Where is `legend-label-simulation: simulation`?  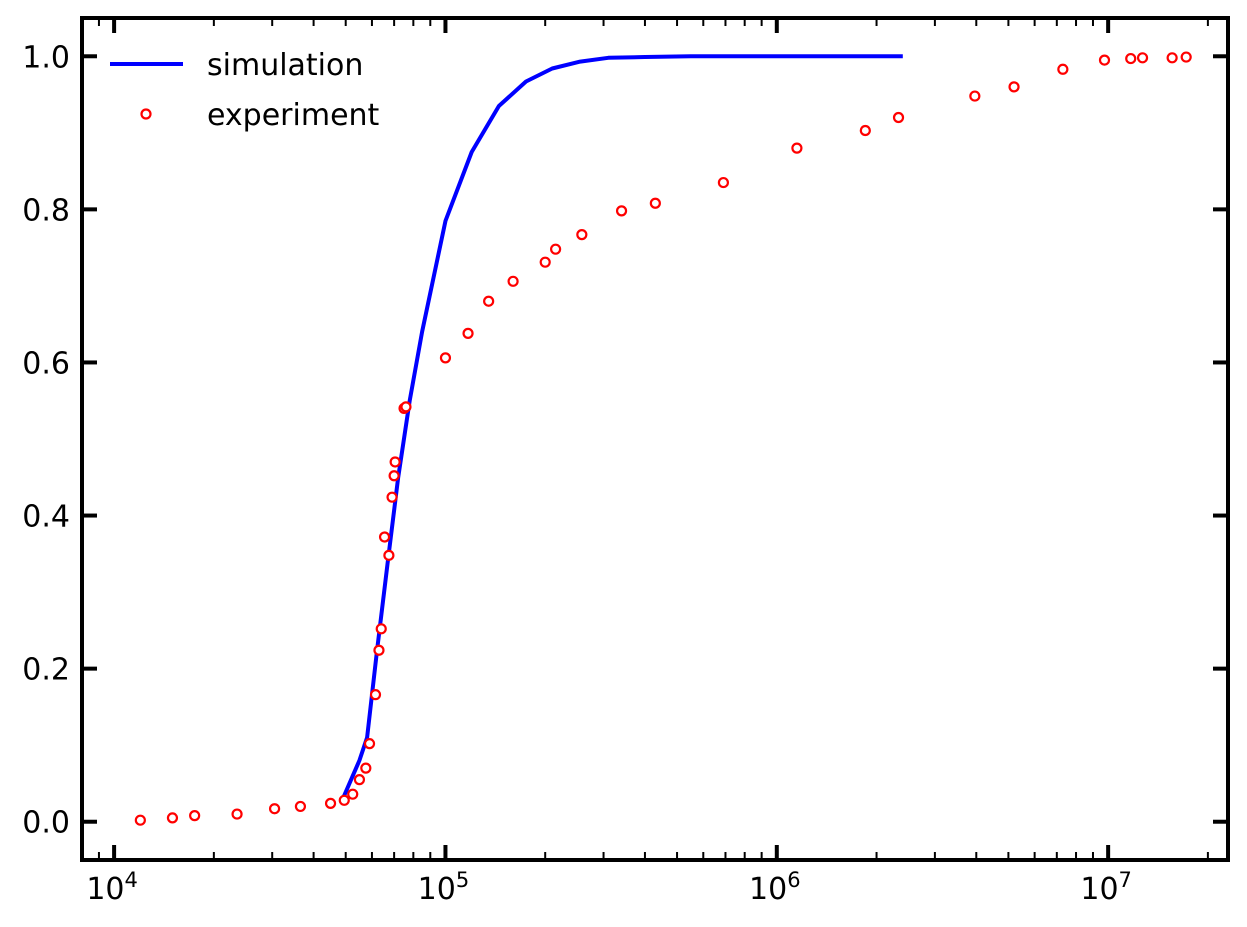
legend-label-simulation: simulation is located at coordinates (285, 65).